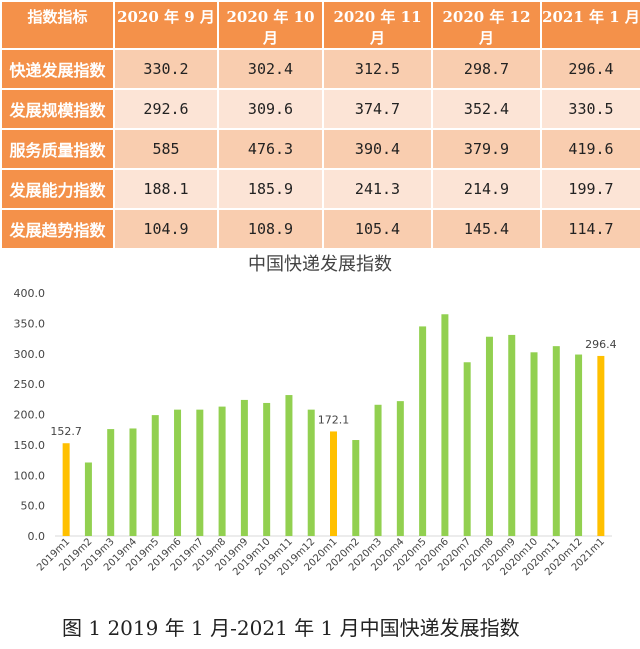  Describe the element at coordinates (30, 384) in the screenshot. I see `y-tick-label: 250.0` at that location.